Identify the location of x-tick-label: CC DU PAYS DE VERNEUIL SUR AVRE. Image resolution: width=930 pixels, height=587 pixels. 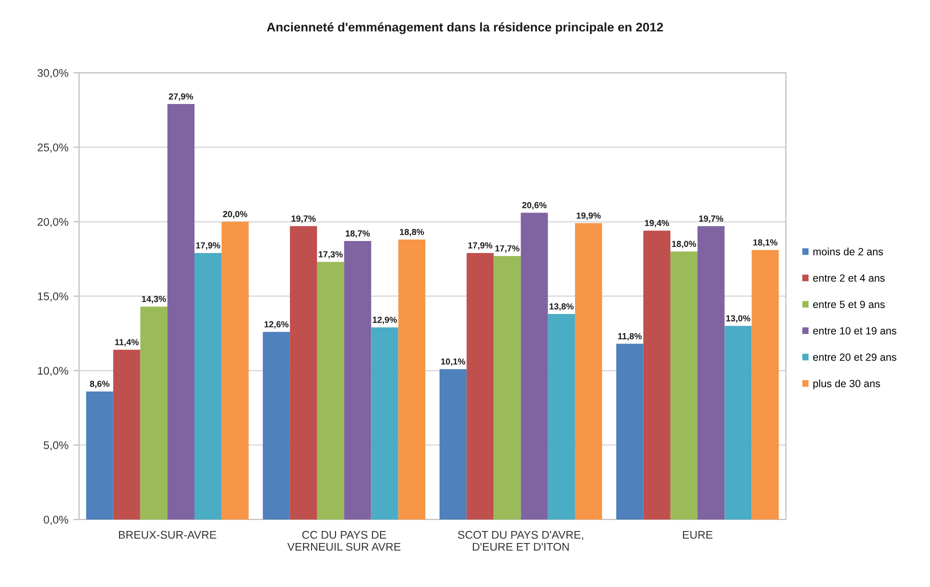
(343, 540).